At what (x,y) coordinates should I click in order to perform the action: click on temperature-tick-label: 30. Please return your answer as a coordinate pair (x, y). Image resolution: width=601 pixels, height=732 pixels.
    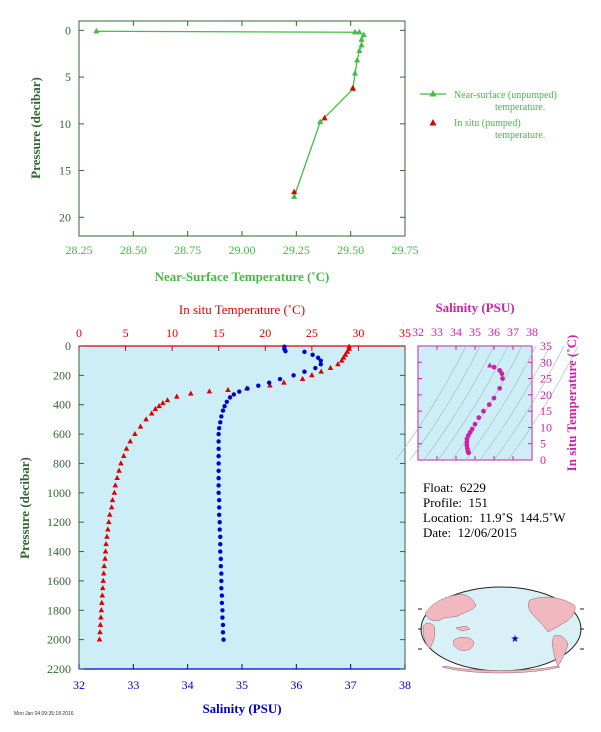
    Looking at the image, I should click on (358, 333).